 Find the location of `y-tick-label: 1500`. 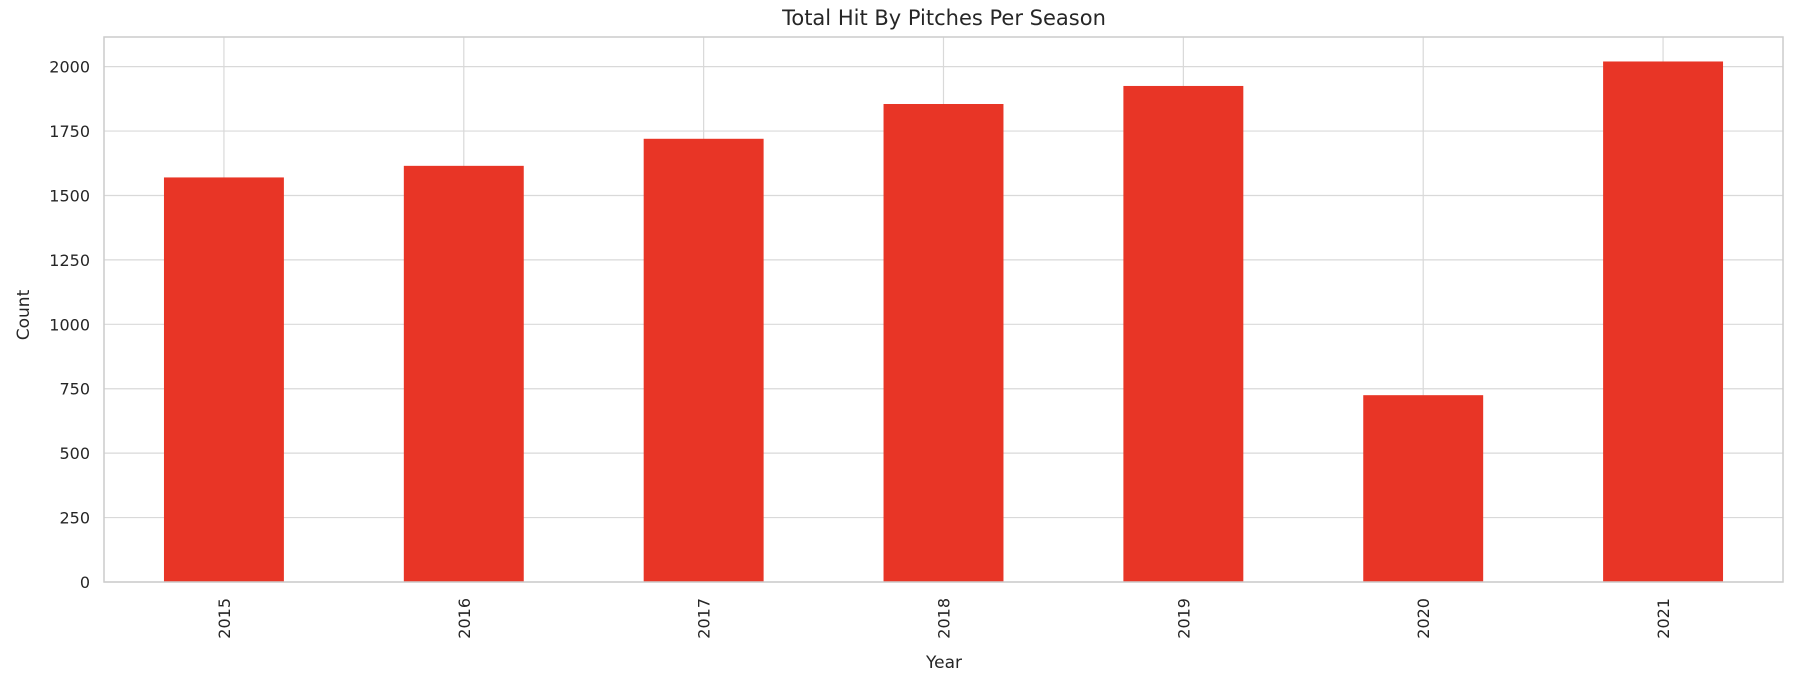

y-tick-label: 1500 is located at coordinates (69, 195).